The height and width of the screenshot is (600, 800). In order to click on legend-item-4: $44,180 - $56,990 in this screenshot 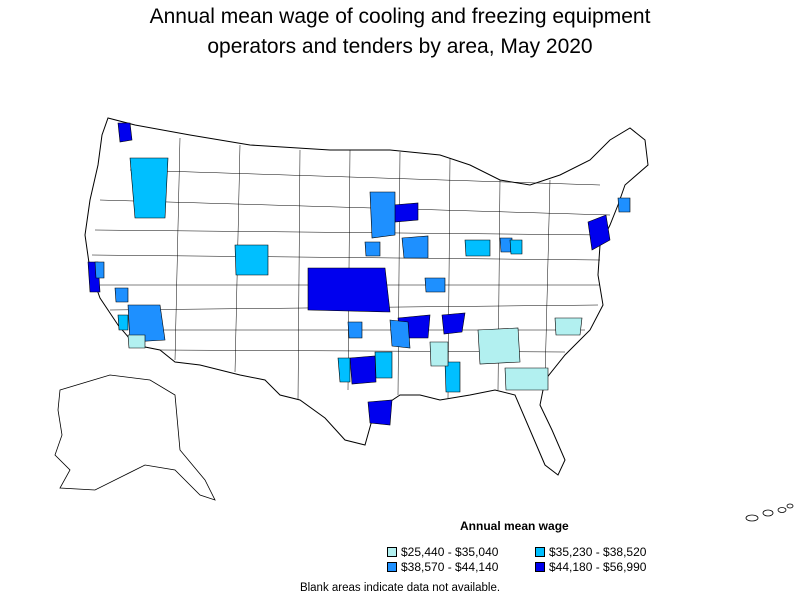, I will do `click(590, 567)`.